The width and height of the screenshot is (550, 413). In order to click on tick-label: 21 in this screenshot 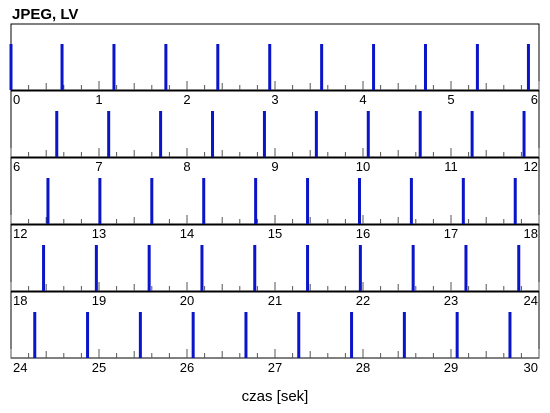, I will do `click(275, 300)`.